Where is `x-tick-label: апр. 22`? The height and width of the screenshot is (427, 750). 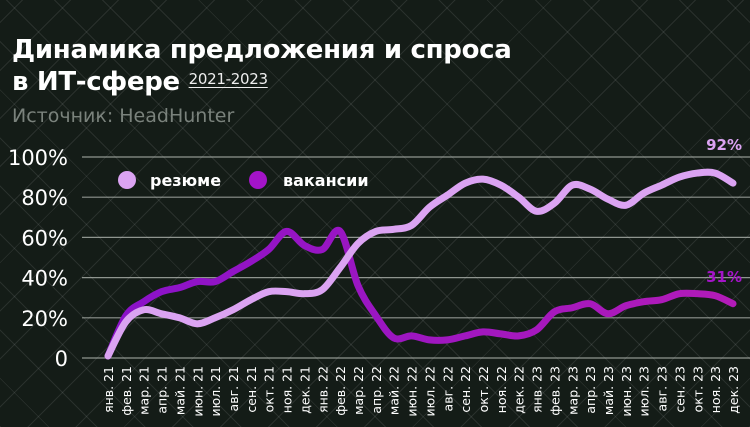 x-tick-label: апр. 22 is located at coordinates (376, 390).